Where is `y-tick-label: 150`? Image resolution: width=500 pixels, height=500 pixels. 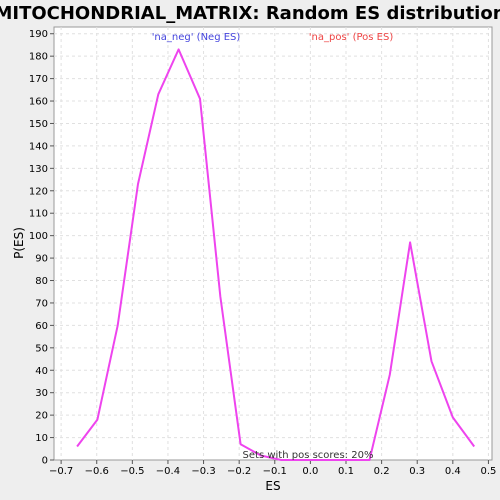
y-tick-label: 150 is located at coordinates (38, 124).